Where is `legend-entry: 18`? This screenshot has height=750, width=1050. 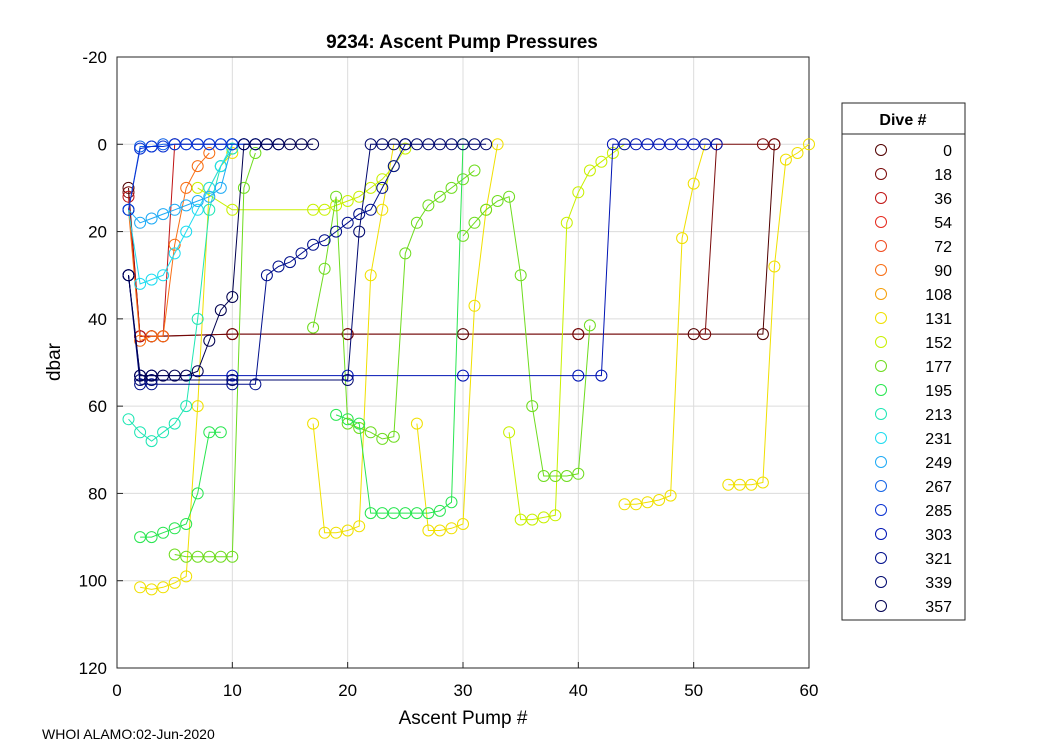
legend-entry: 18 is located at coordinates (913, 175).